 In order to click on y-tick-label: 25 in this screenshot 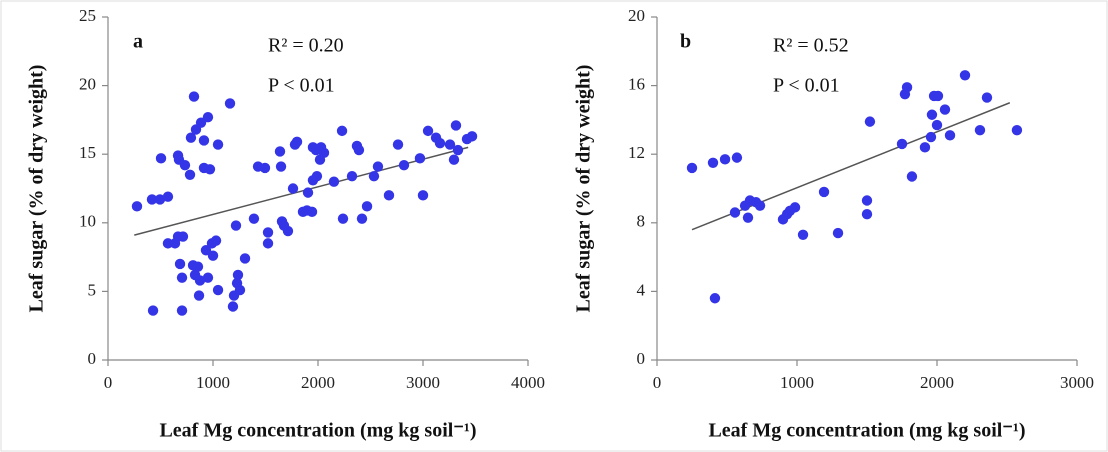, I will do `click(87, 15)`.